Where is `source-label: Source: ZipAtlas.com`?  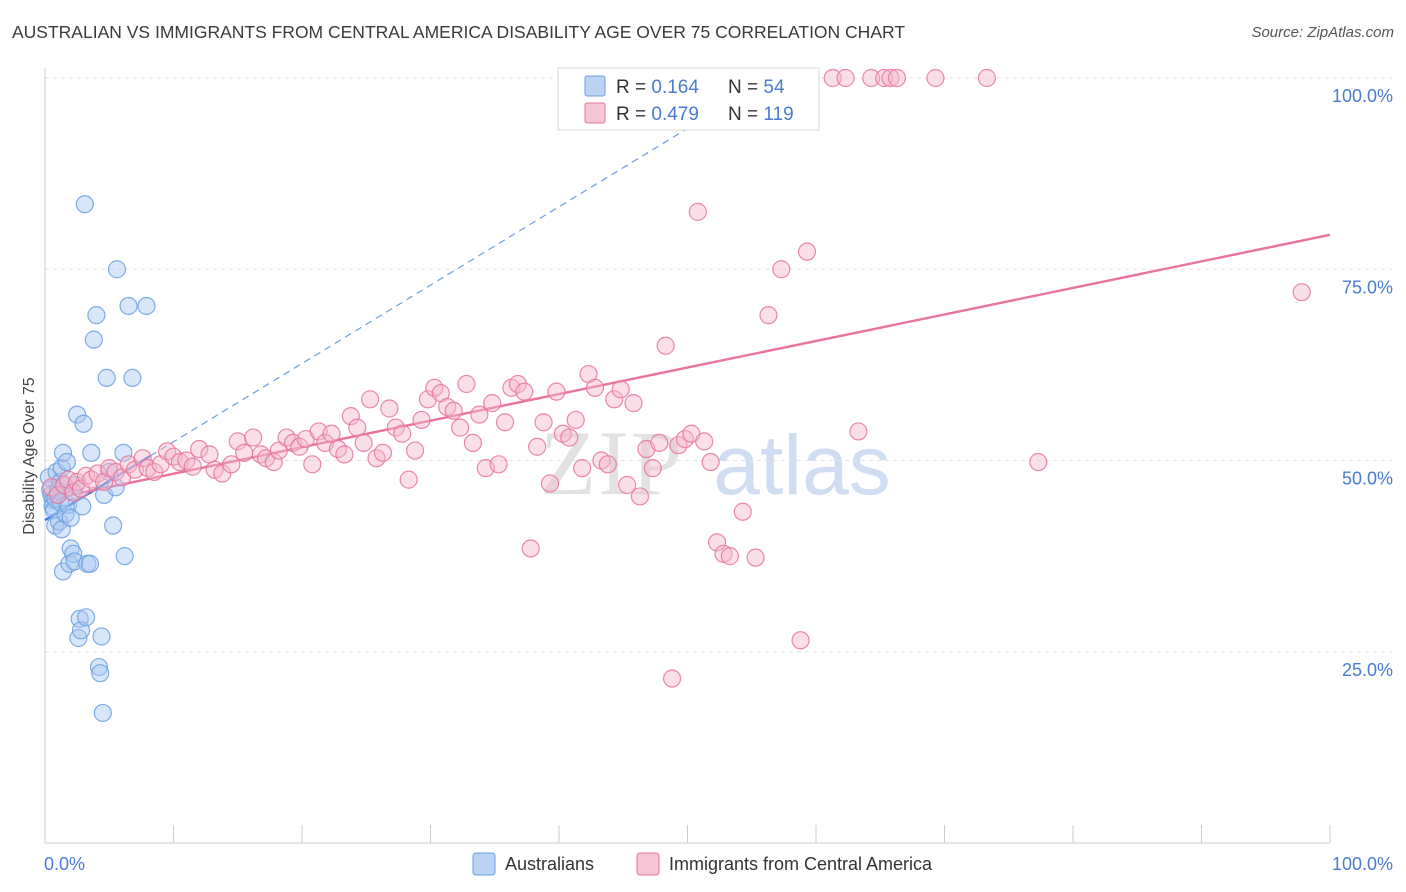
source-label: Source: ZipAtlas.com is located at coordinates (1322, 32).